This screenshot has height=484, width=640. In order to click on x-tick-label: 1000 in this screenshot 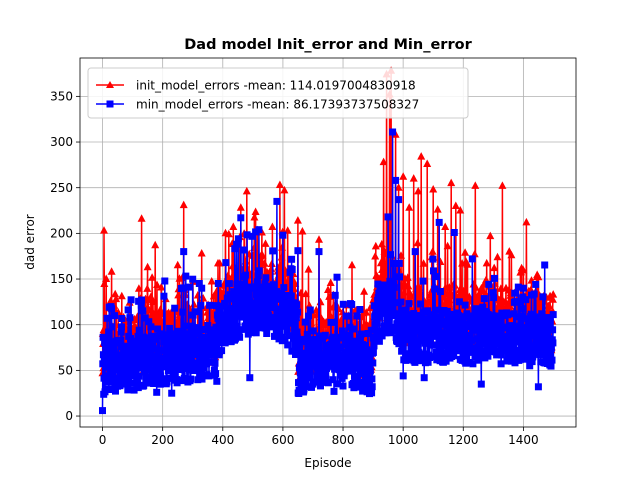, I will do `click(403, 440)`.